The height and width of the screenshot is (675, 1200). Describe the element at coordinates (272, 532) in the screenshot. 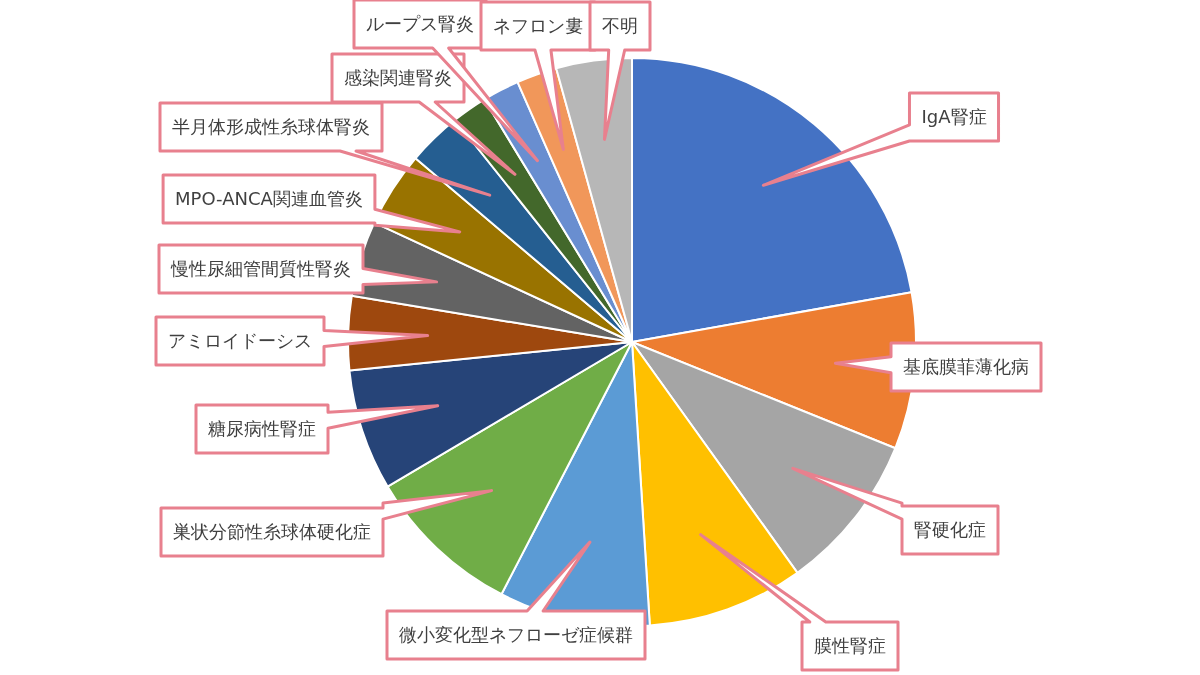

I see `slice-label: 巣状分節性糸球体硬化症` at that location.